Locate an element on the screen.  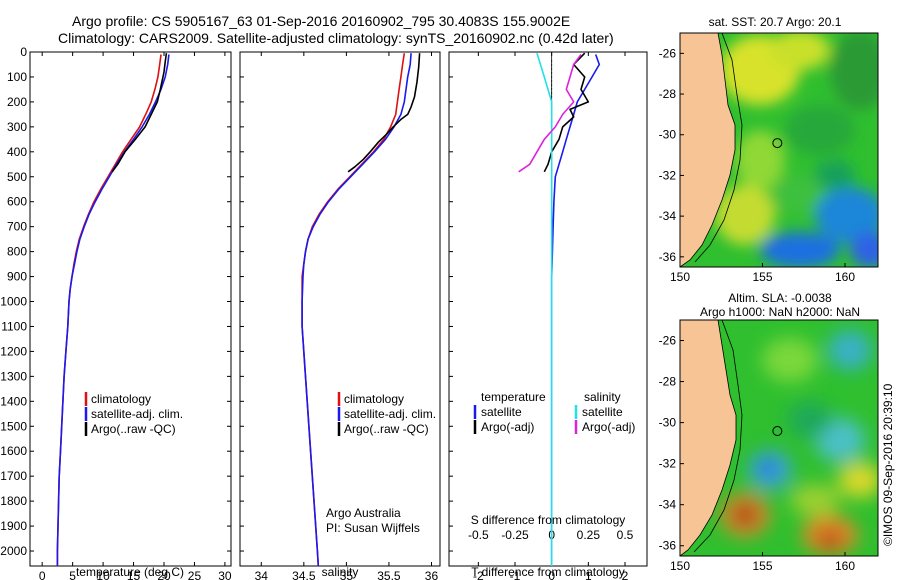
series-line-salinity-satellite is located at coordinates (544, 309).